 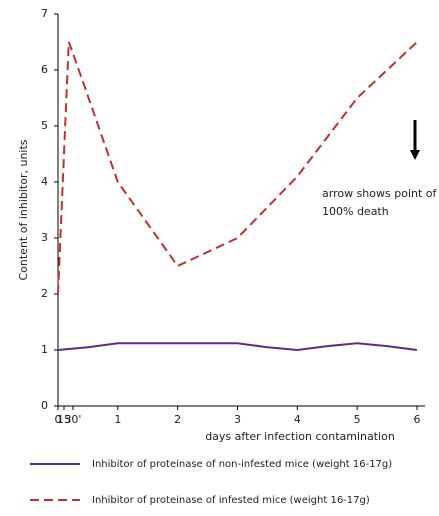 I want to click on y-tick-label: 0, so click(x=44, y=405).